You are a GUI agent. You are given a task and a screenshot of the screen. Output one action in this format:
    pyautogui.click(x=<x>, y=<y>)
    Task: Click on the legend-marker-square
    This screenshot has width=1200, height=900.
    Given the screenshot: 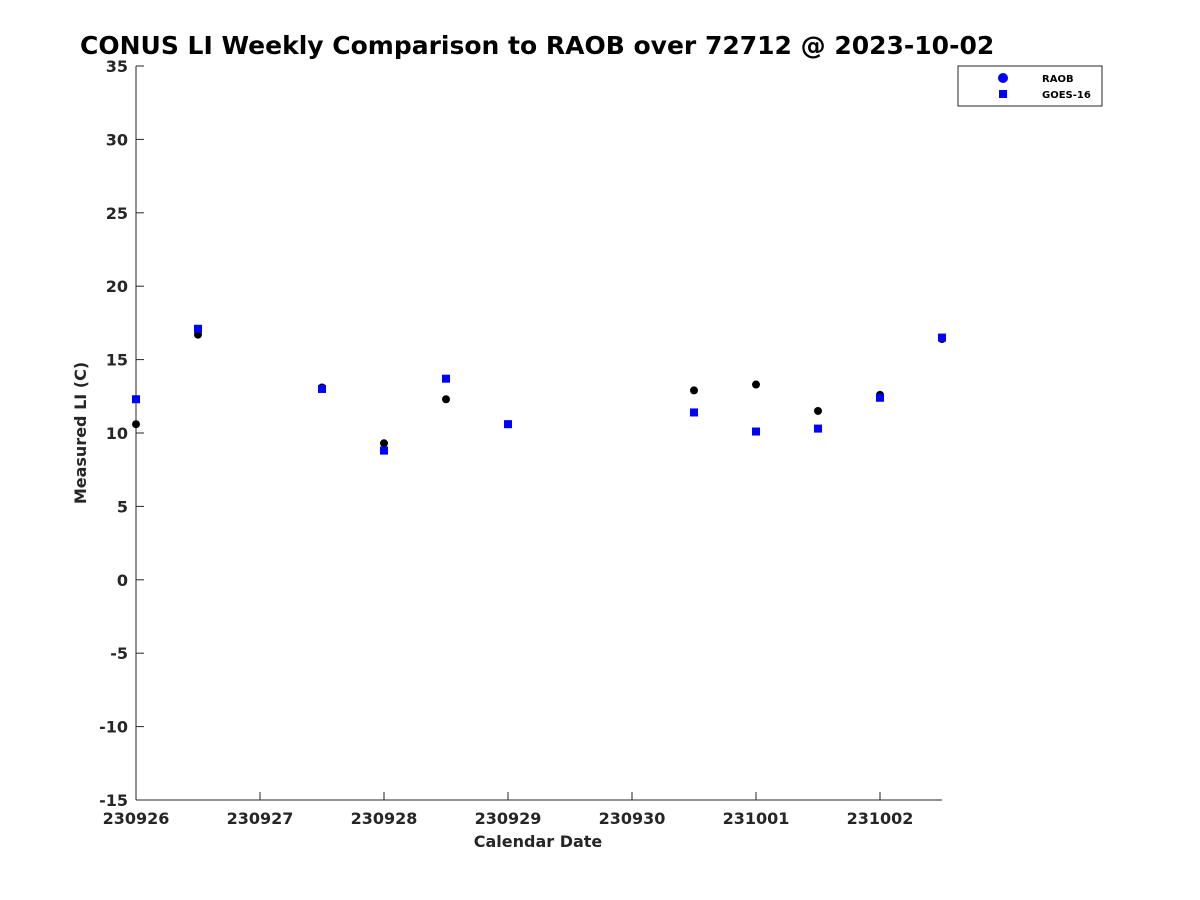 What is the action you would take?
    pyautogui.click(x=1003, y=94)
    